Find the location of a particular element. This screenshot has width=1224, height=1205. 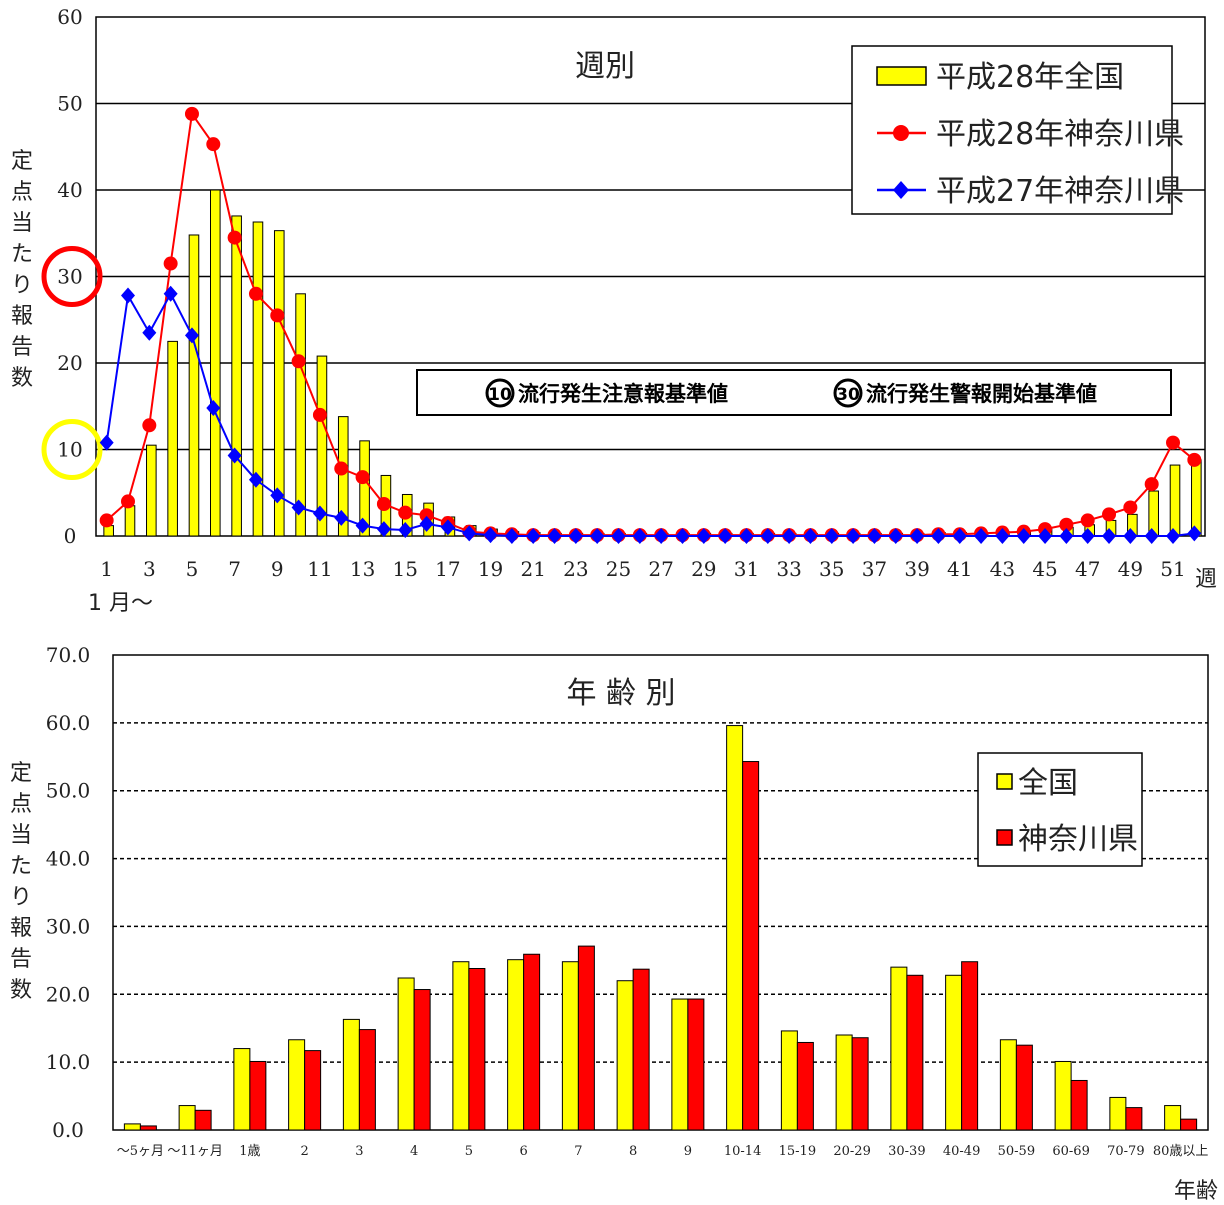

x-tick-label: 27 is located at coordinates (660, 569).